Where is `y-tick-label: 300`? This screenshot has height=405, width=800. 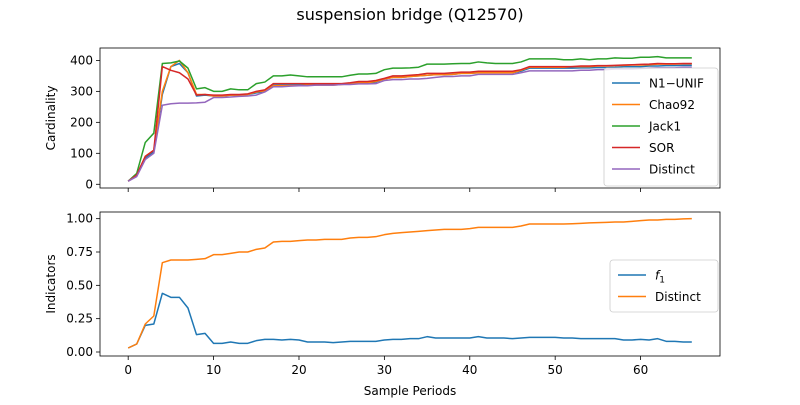
y-tick-label: 300 is located at coordinates (81, 91).